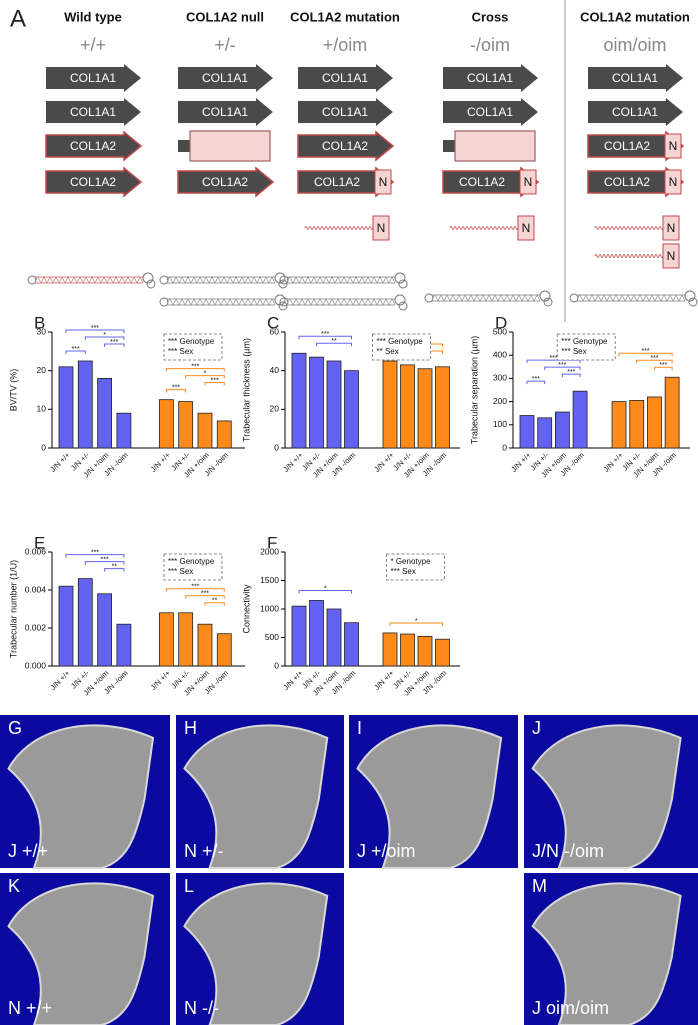 The image size is (698, 1025). What do you see at coordinates (345, 45) in the screenshot?
I see `genotype: +/oim` at bounding box center [345, 45].